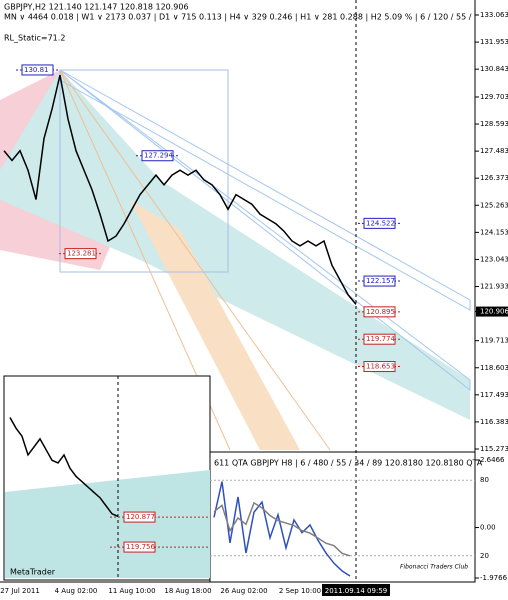  Describe the element at coordinates (494, 97) in the screenshot. I see `y-tick-label: 129.703` at that location.